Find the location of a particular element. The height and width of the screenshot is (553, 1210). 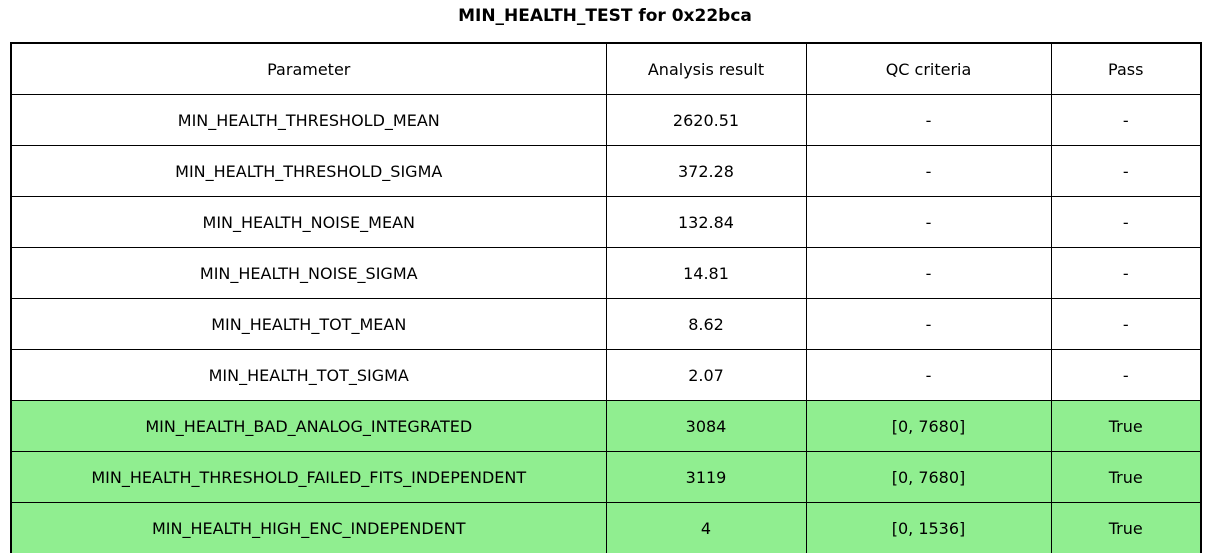

table-row: MIN_HEALTH_THRESHOLD_MEAN 2620.51- - is located at coordinates (606, 120).